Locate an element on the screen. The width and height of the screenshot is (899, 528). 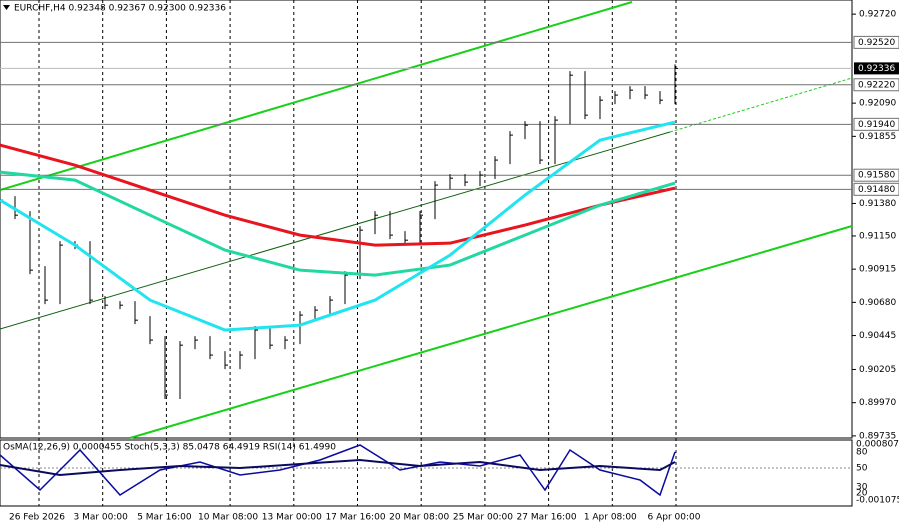
time-label: 27 Mar 16:00 is located at coordinates (547, 518).